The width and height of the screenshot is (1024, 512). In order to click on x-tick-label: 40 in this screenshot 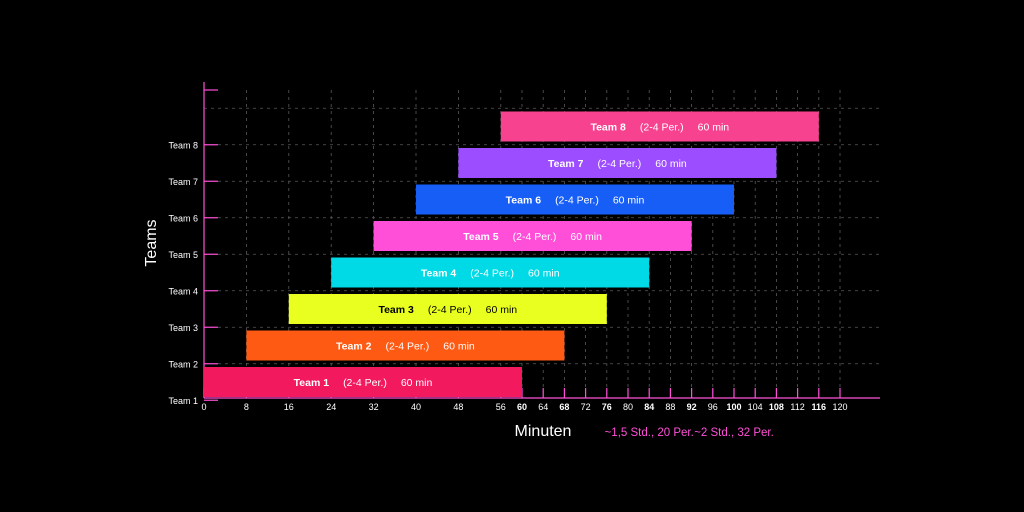, I will do `click(416, 407)`.